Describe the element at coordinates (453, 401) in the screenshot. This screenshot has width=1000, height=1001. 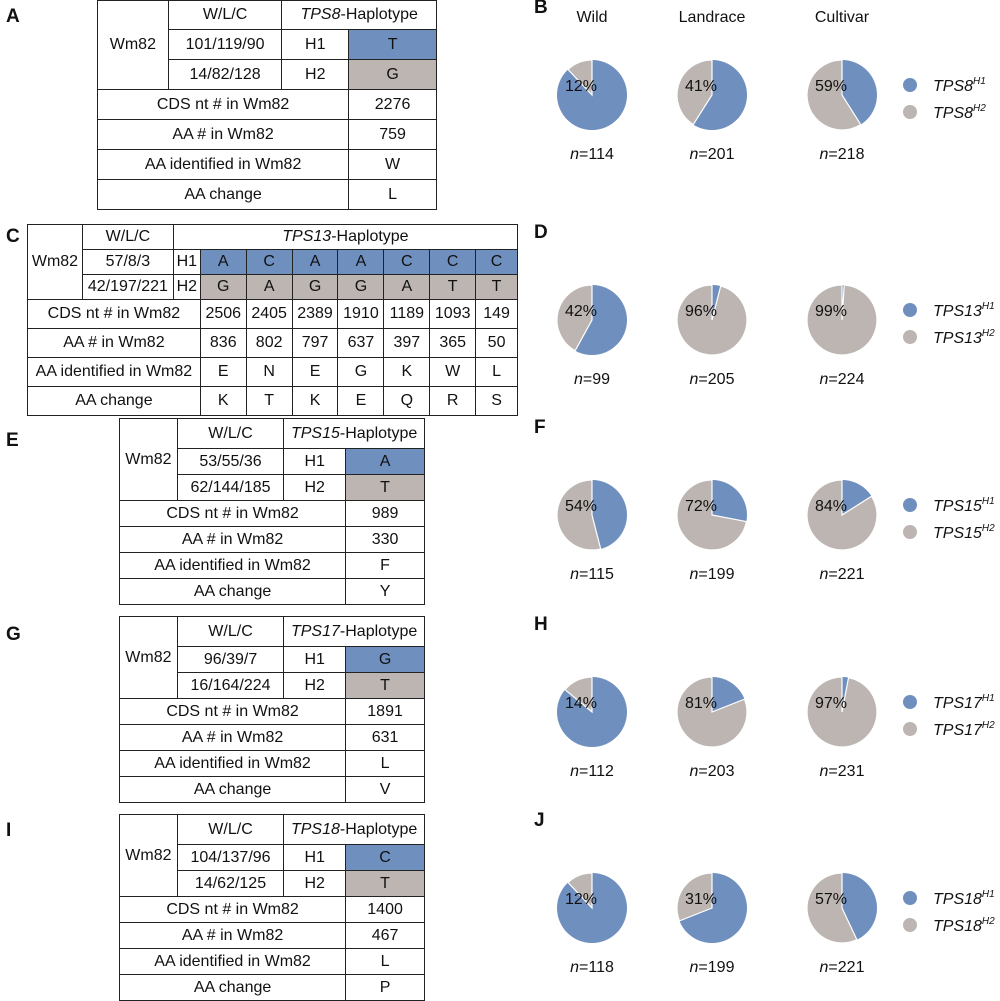
I see `row-value: R` at that location.